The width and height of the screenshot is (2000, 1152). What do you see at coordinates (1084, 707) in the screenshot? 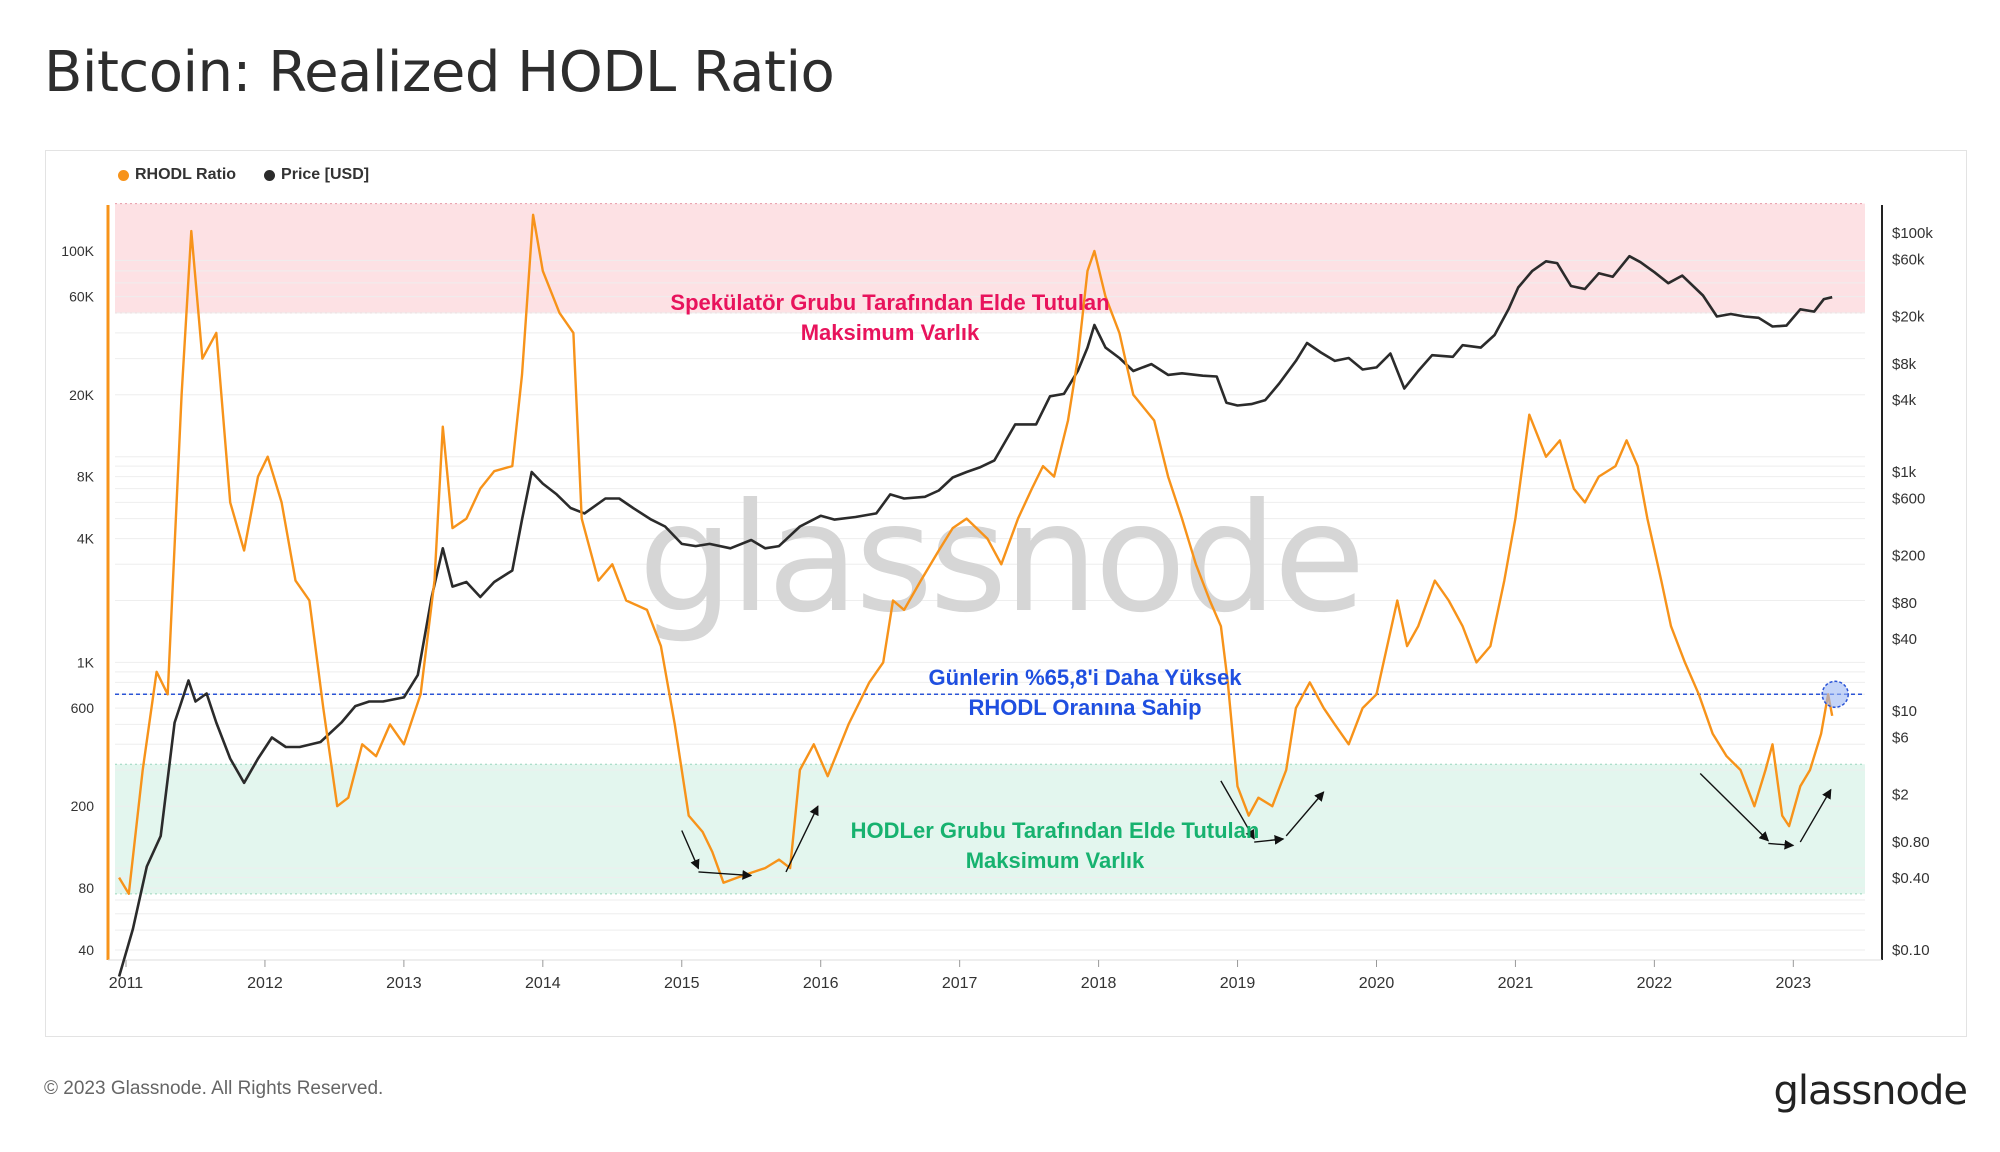
I see `threshold-annotation: RHODL Oranına Sahip` at bounding box center [1084, 707].